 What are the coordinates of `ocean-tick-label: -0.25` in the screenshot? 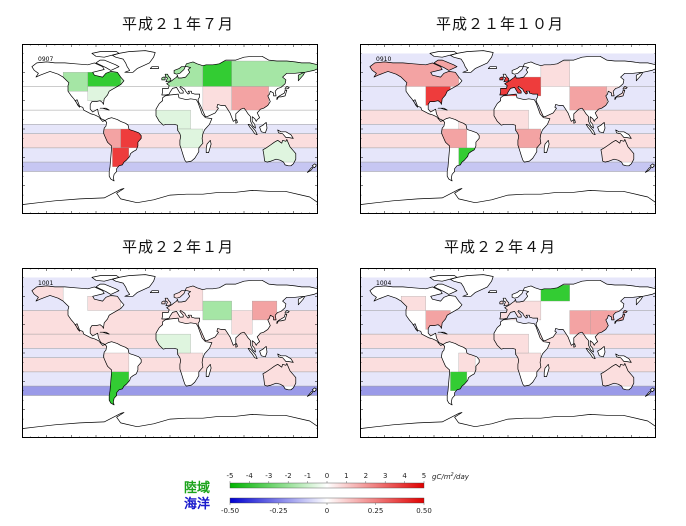 It's located at (278, 511).